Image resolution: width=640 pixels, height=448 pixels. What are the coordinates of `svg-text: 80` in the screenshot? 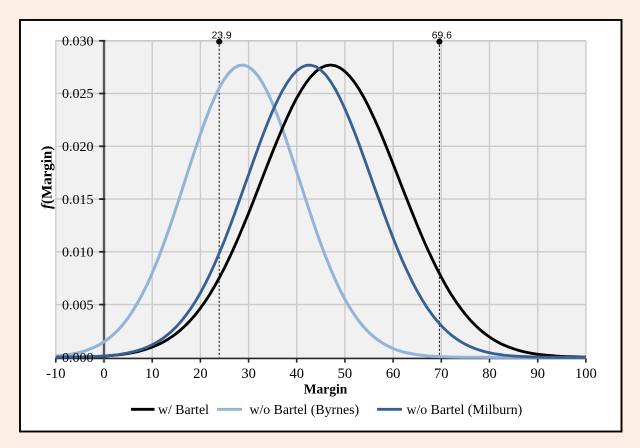 It's located at (489, 374).